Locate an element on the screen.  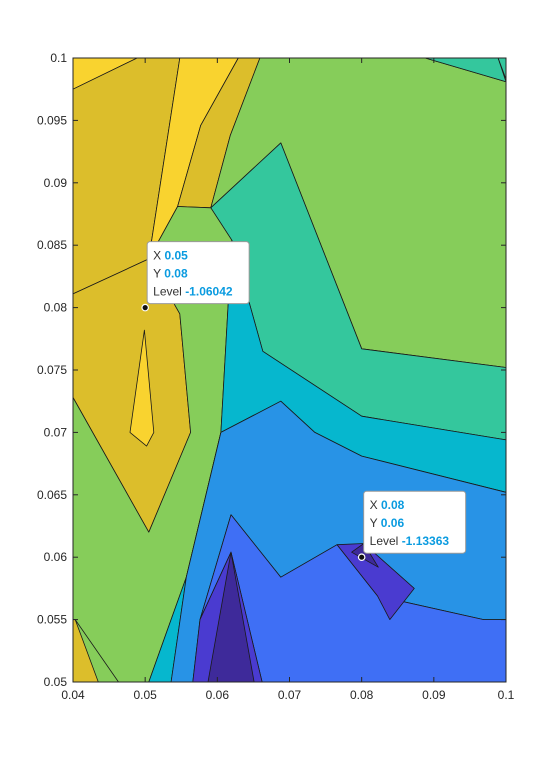
data-tip-row: Y 0.08 is located at coordinates (170, 274).